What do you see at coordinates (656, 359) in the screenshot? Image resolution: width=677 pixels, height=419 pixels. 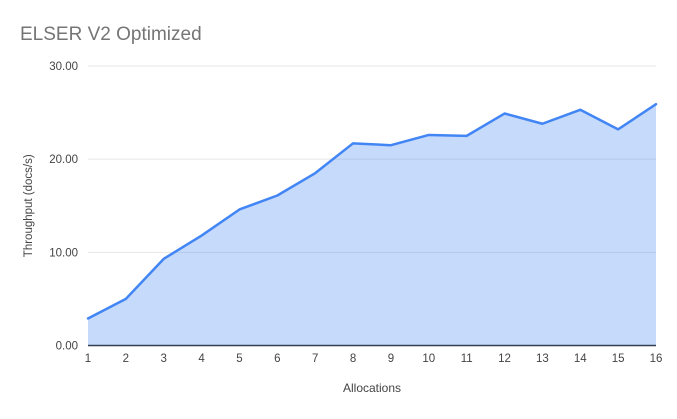 I see `x-tick-label: 16` at bounding box center [656, 359].